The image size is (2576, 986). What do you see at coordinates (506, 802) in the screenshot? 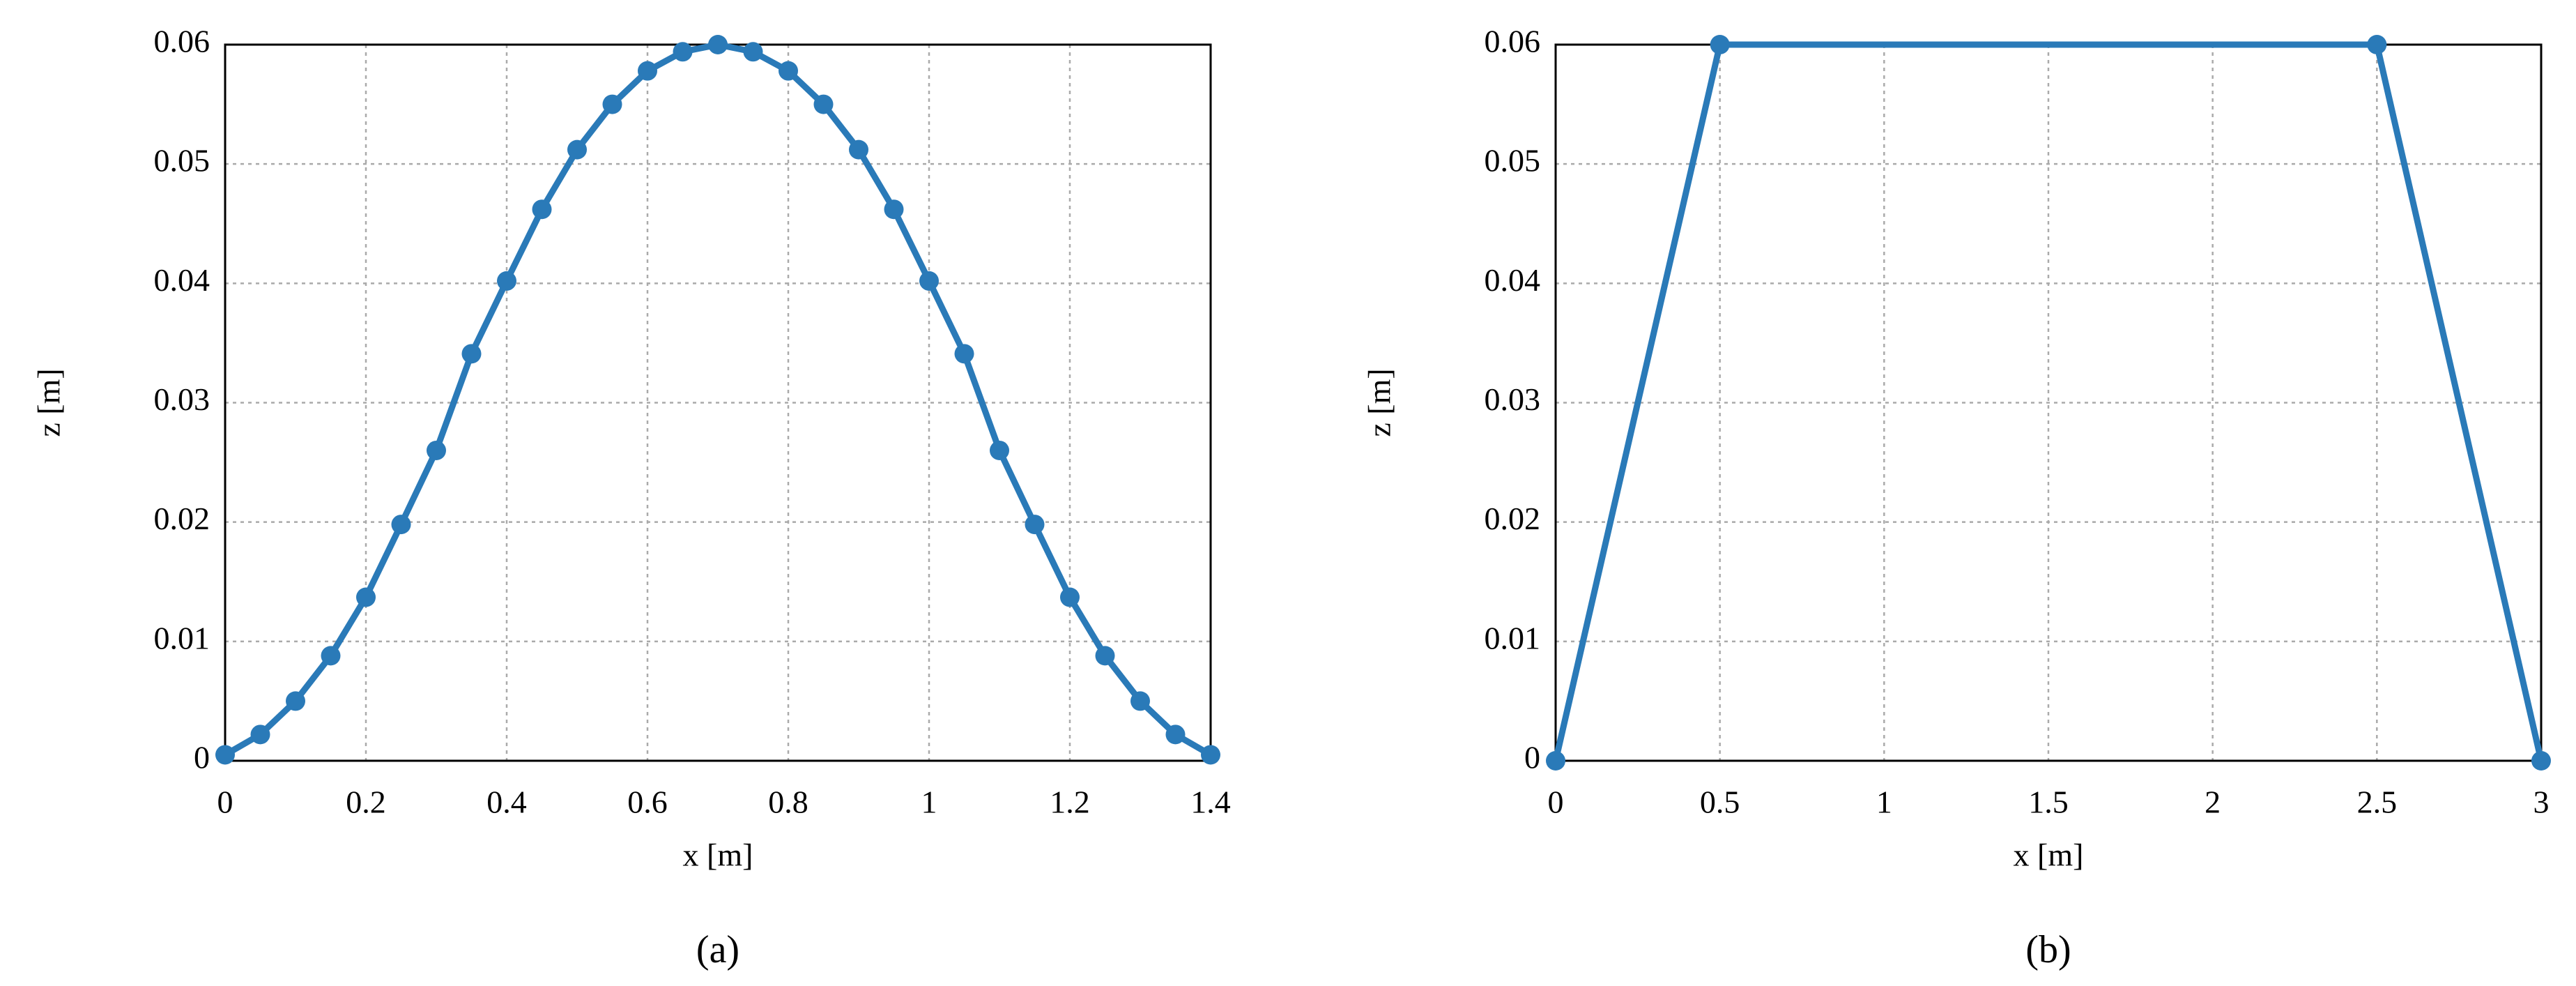
I see `x-tick-label: 0.4` at bounding box center [506, 802].